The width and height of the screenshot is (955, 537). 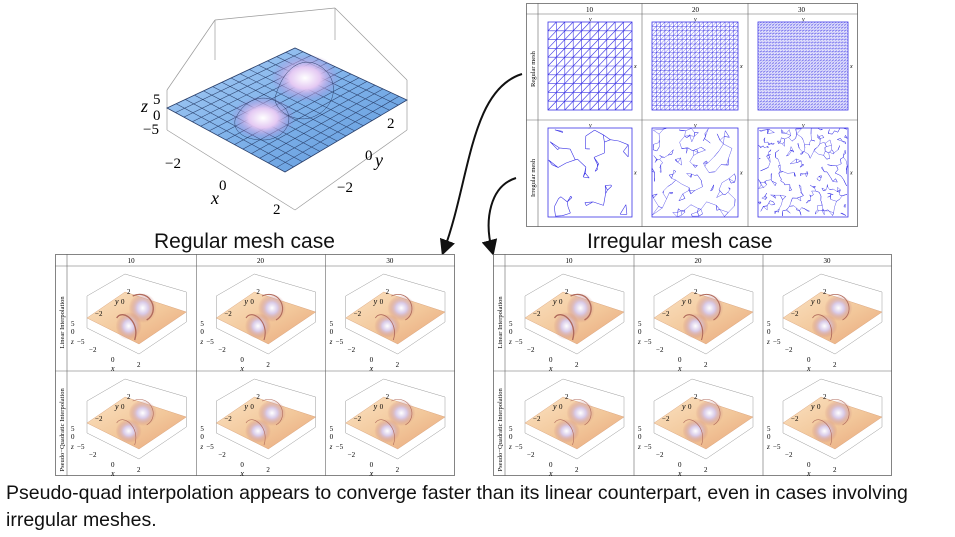 I want to click on mesh-col-header: 30, so click(x=802, y=10).